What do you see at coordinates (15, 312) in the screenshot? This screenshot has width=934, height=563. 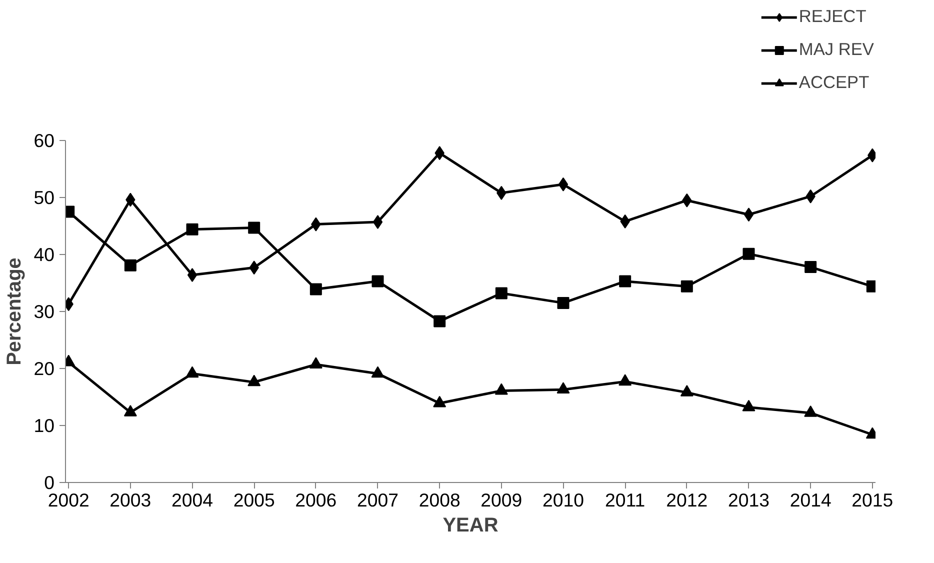 I see `y-axis-title: Percentage` at bounding box center [15, 312].